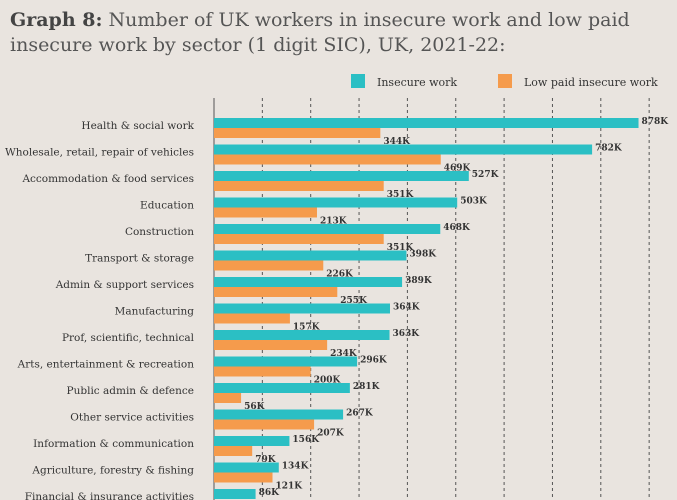 This screenshot has height=500, width=677. I want to click on legend-label-insecure: Insecure work, so click(417, 82).